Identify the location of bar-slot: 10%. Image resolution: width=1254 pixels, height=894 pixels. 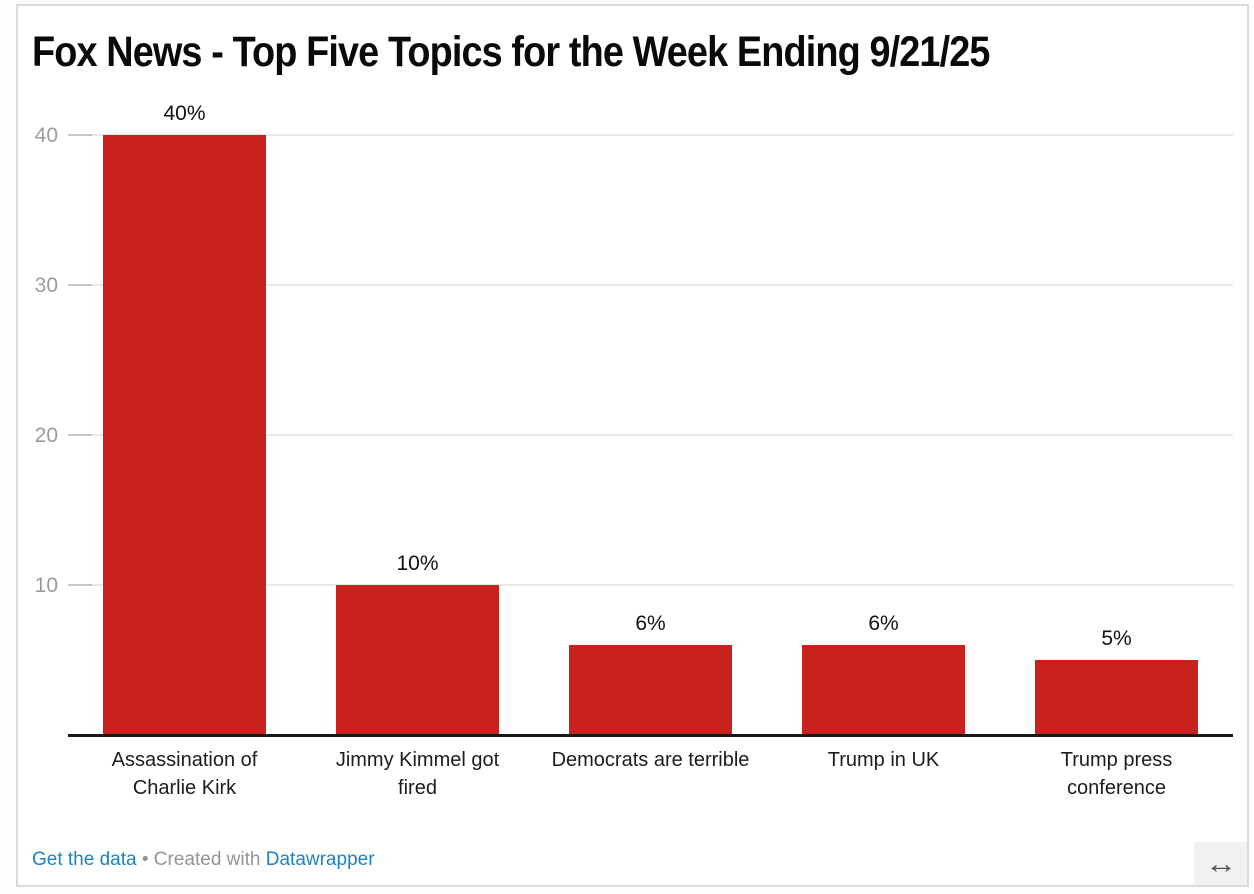
(417, 435).